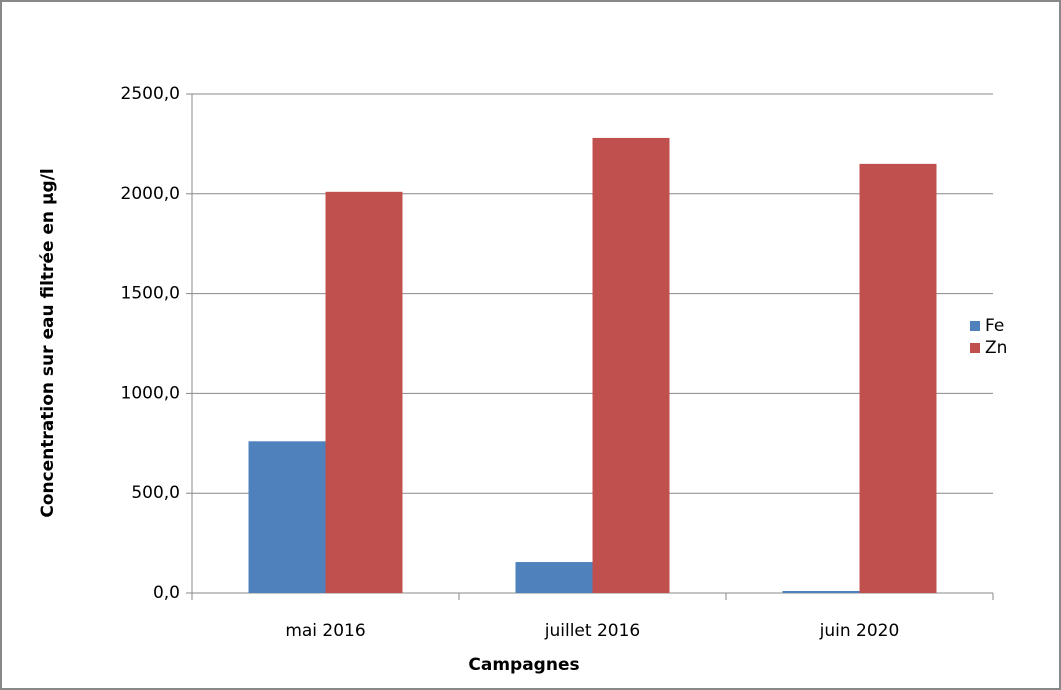  Describe the element at coordinates (994, 326) in the screenshot. I see `legend-label: Fe` at that location.